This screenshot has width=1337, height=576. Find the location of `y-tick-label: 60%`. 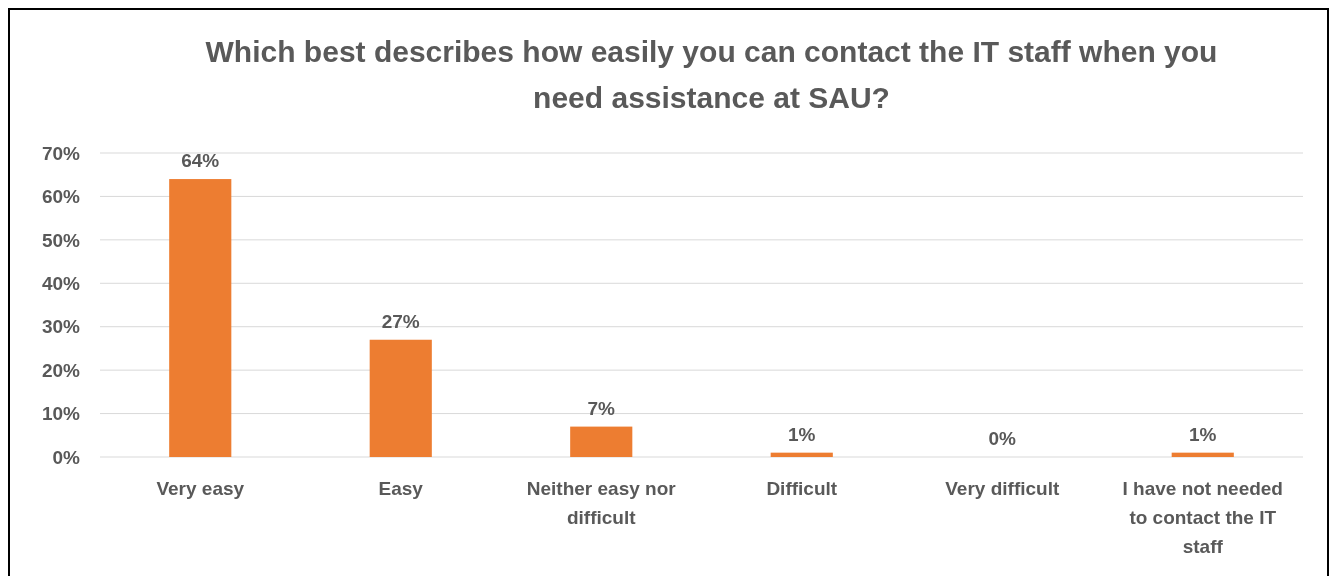

y-tick-label: 60% is located at coordinates (61, 197).